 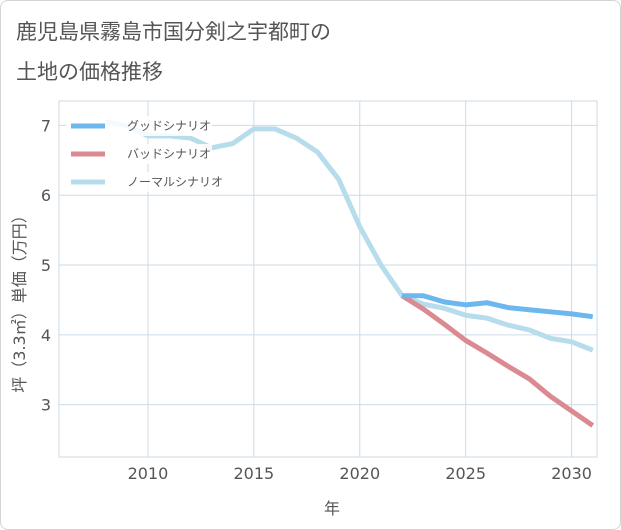 I want to click on x-tick-label-2015: 2015, so click(x=254, y=473).